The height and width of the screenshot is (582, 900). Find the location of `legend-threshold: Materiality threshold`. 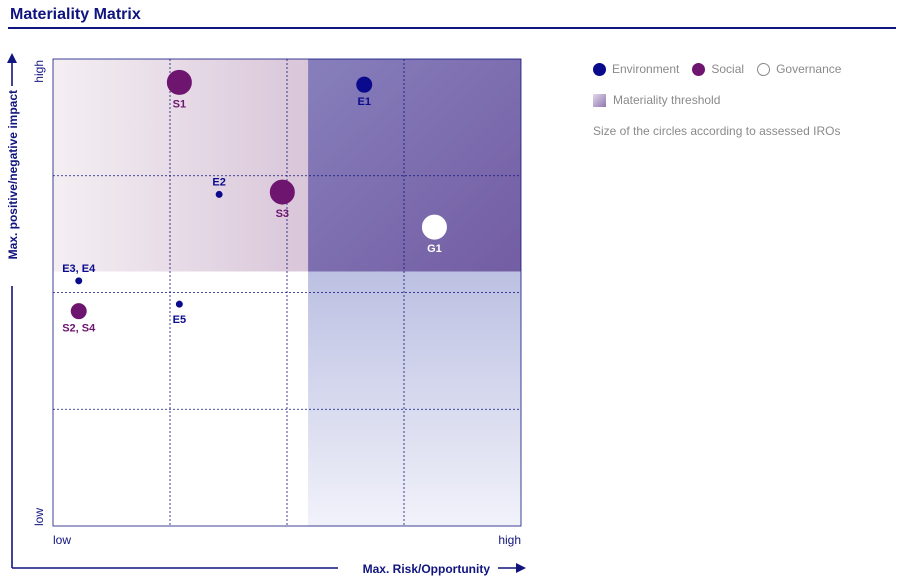

legend-threshold: Materiality threshold is located at coordinates (723, 100).